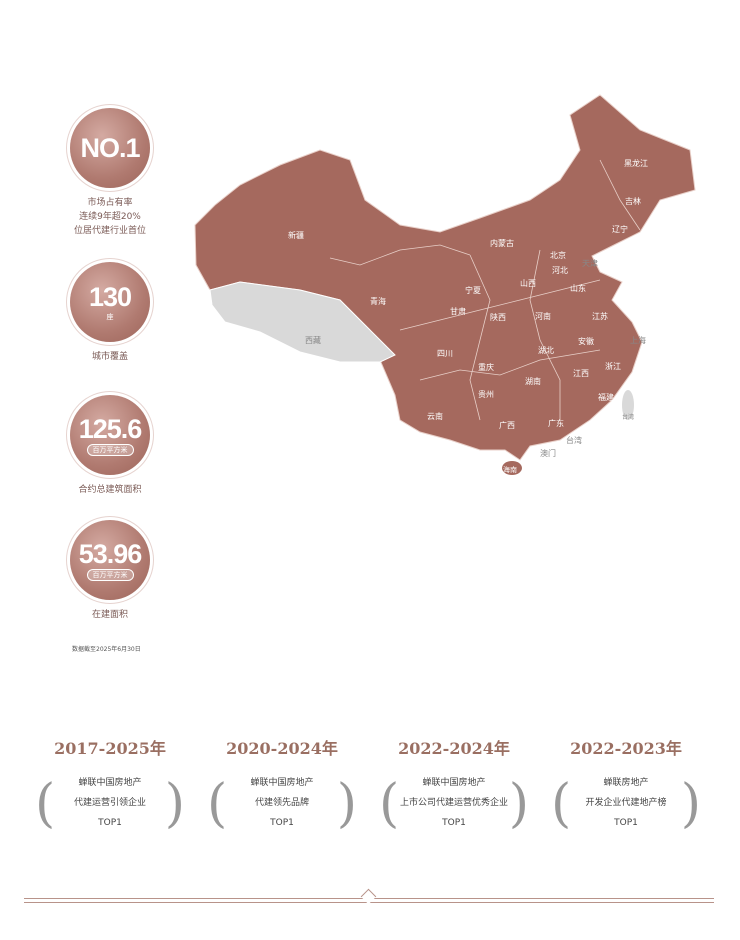  Describe the element at coordinates (533, 381) in the screenshot. I see `label-hunan: 湖南` at that location.